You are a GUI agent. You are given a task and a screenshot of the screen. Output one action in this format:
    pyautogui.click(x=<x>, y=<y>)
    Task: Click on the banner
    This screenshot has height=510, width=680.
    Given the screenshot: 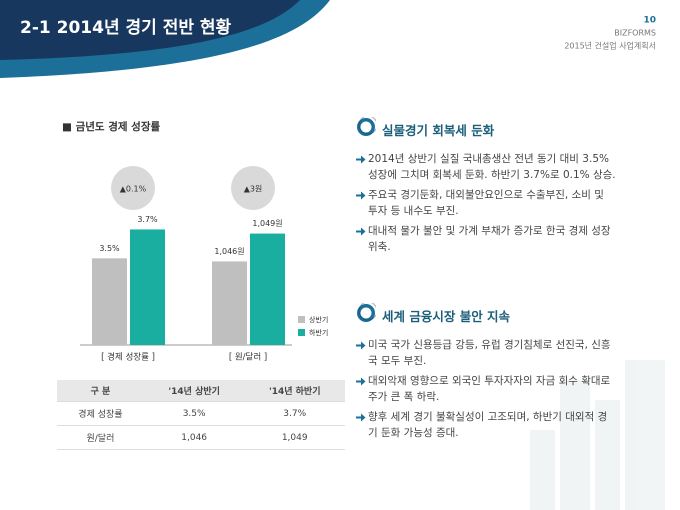 What is the action you would take?
    pyautogui.click(x=150, y=30)
    